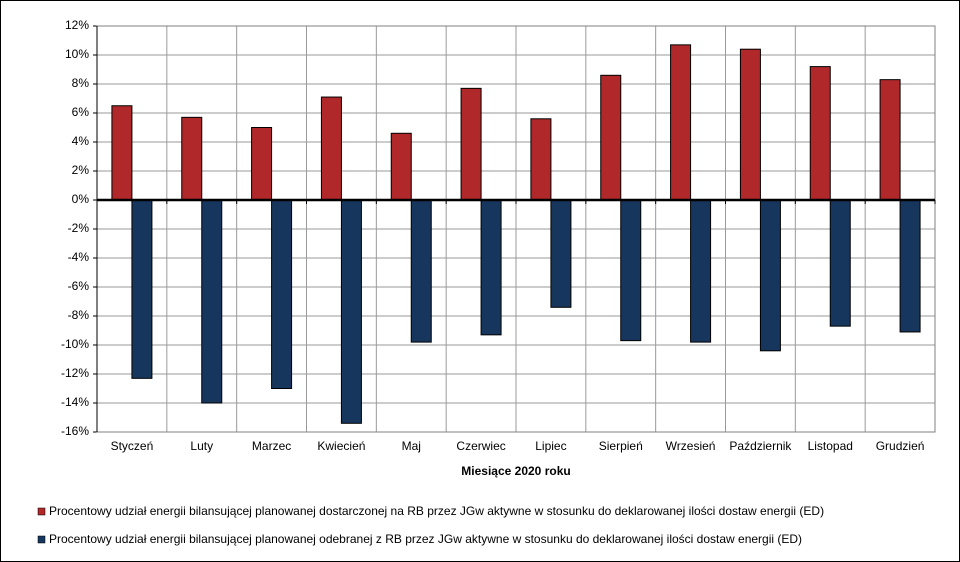 The image size is (960, 562). What do you see at coordinates (75, 373) in the screenshot?
I see `y-tick-label: -12%` at bounding box center [75, 373].